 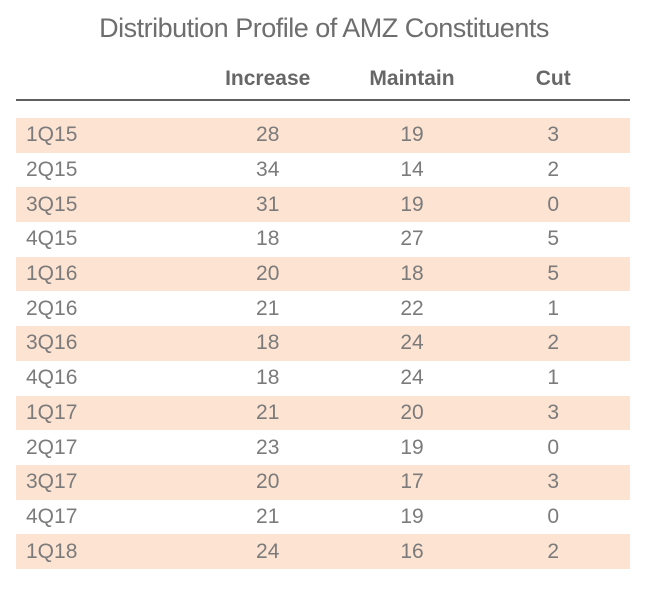 What do you see at coordinates (324, 28) in the screenshot?
I see `chart-title: Distribution Profile of AMZ Constituents` at bounding box center [324, 28].